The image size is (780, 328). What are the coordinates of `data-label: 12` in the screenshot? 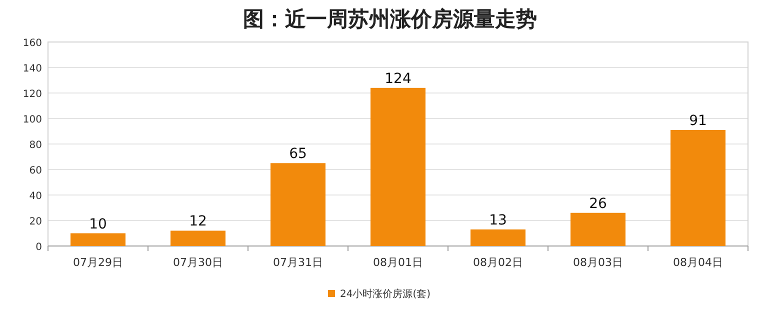 It's located at (198, 222).